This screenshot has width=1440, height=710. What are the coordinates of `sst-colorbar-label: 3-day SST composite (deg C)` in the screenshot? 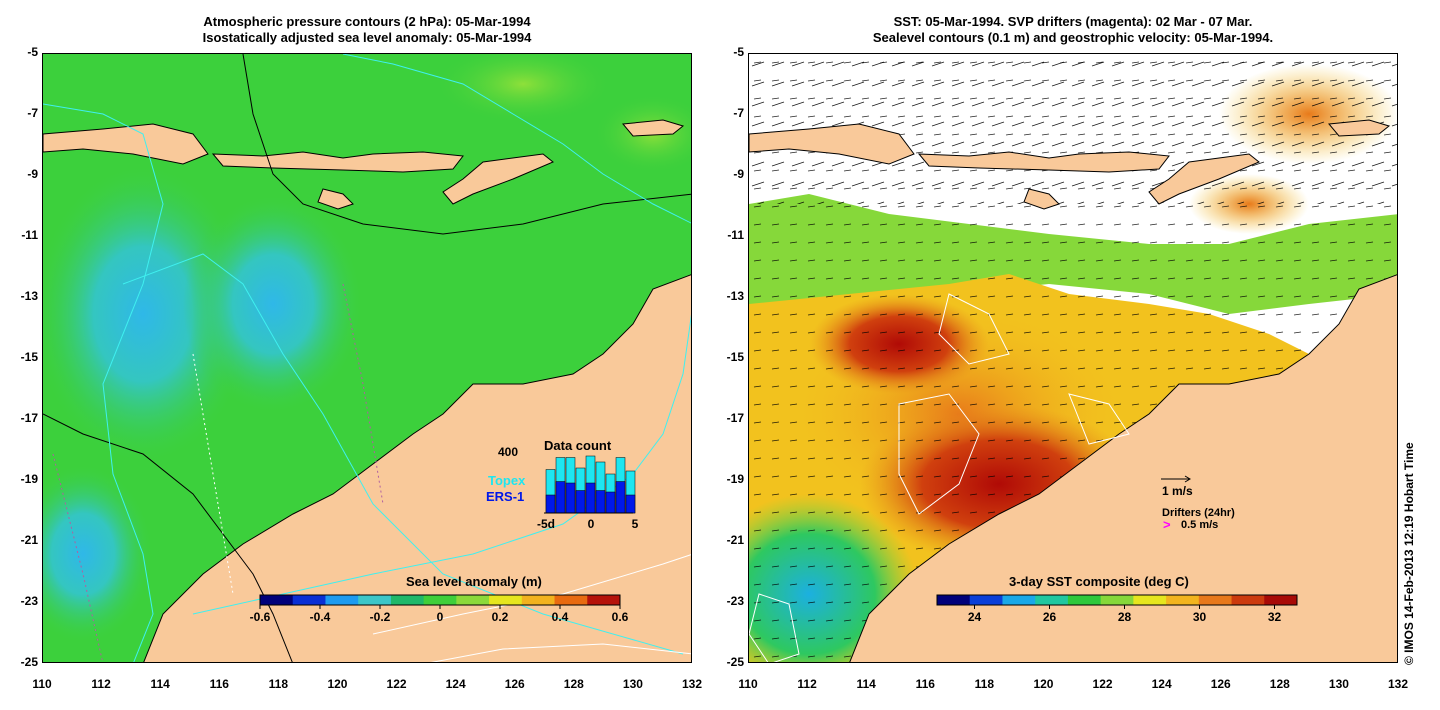 It's located at (1099, 581).